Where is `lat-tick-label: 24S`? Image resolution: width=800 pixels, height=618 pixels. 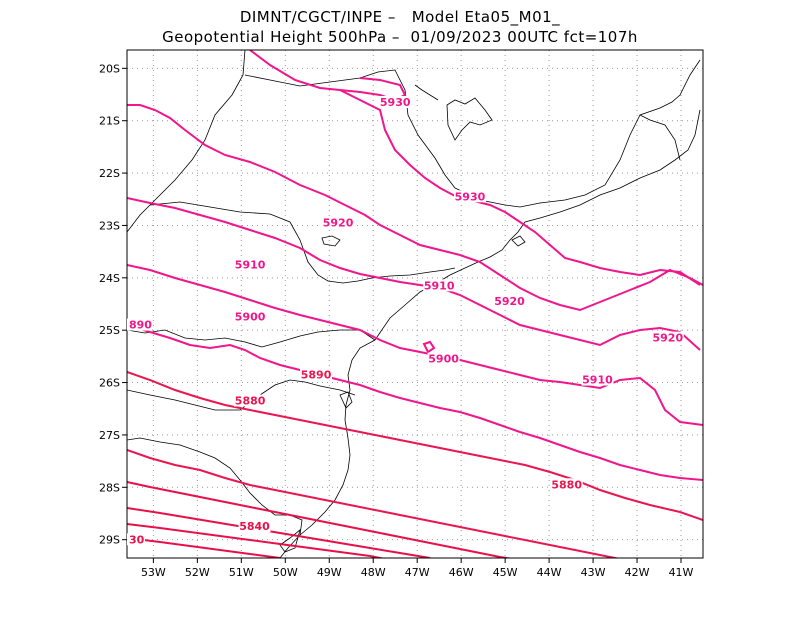 lat-tick-label: 24S is located at coordinates (109, 278).